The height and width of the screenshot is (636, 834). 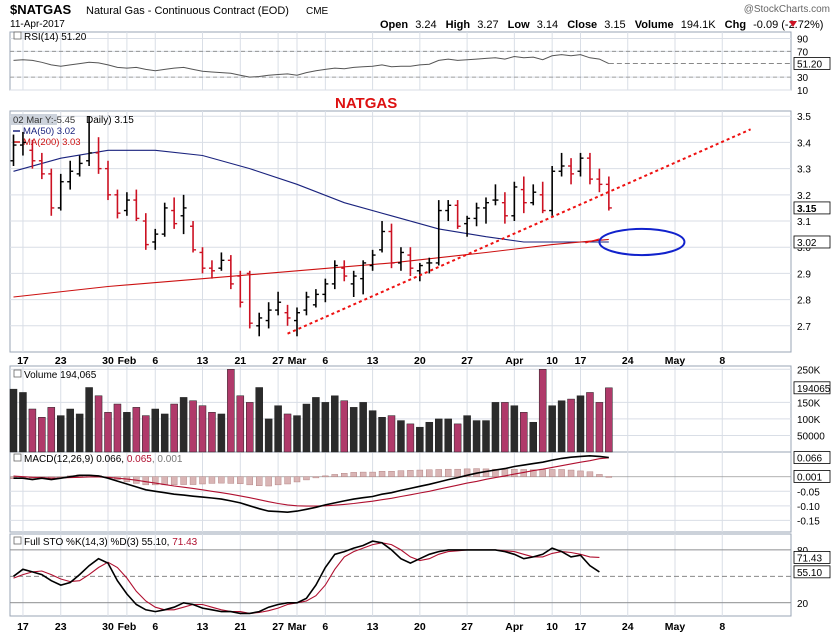 What do you see at coordinates (61, 627) in the screenshot?
I see `bottom-x-tick-label: 23` at bounding box center [61, 627].